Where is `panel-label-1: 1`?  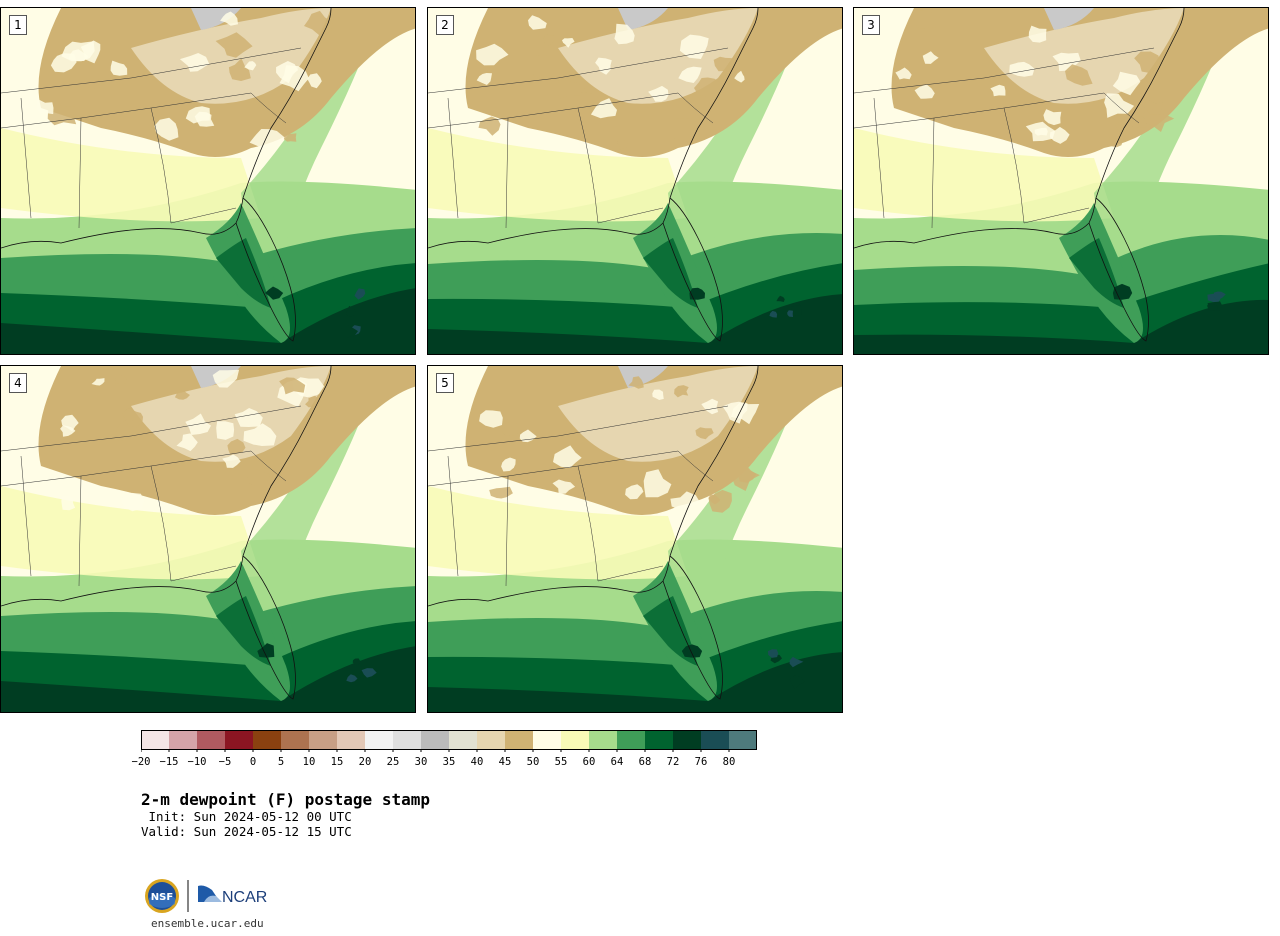 panel-label-1: 1 is located at coordinates (18, 25).